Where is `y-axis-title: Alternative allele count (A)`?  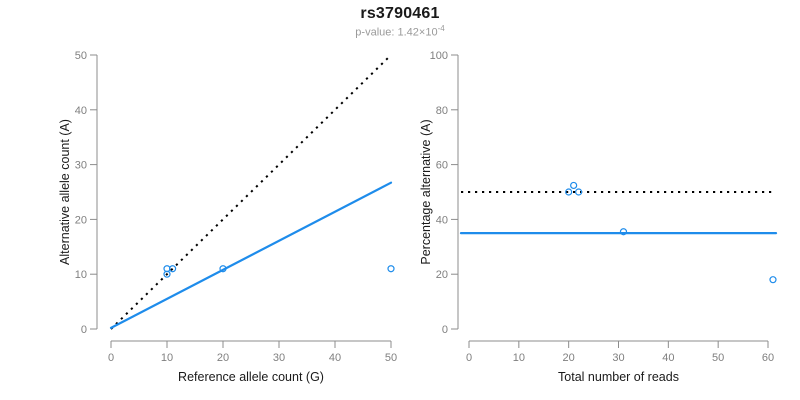
y-axis-title: Alternative allele count (A) is located at coordinates (65, 192).